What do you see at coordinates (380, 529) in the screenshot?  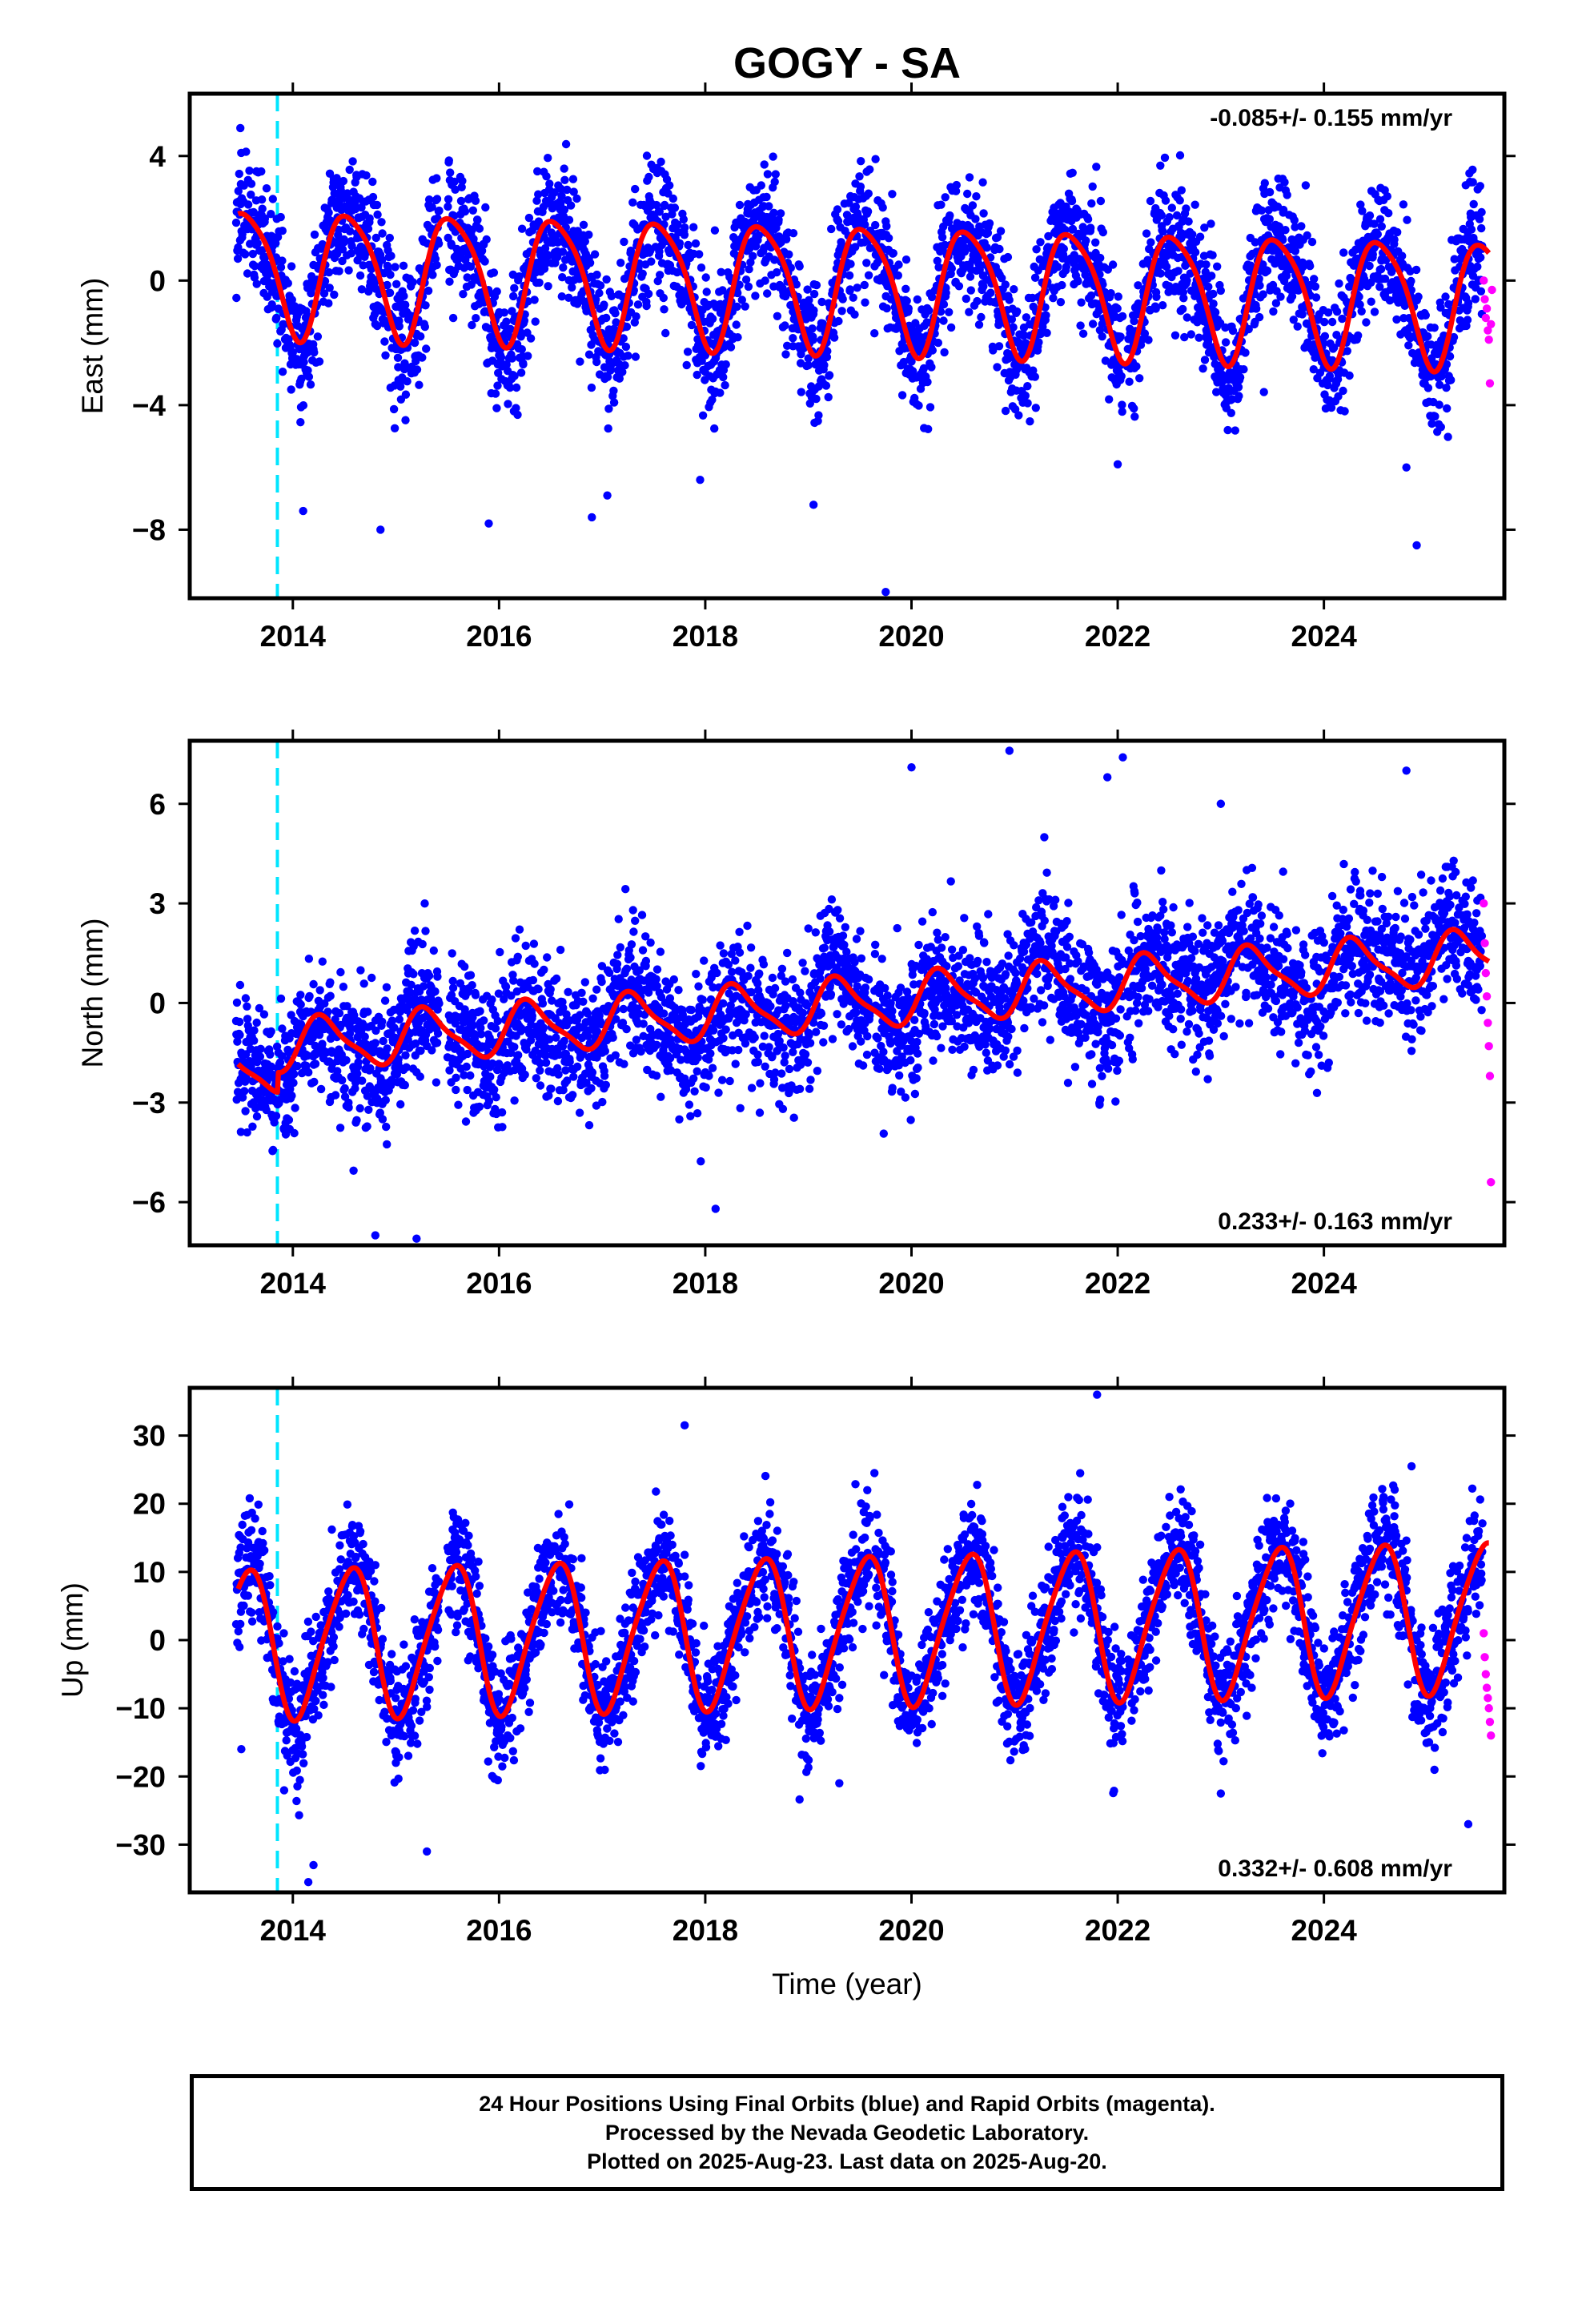 I see `outlier-point` at bounding box center [380, 529].